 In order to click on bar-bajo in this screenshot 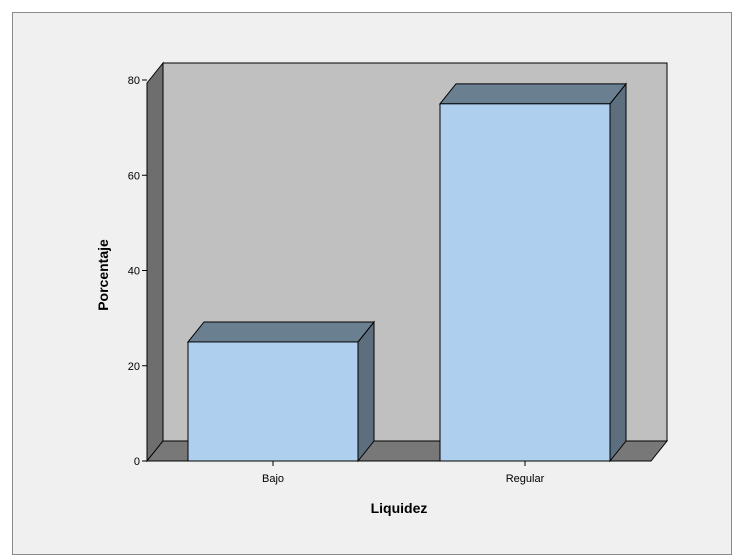, I will do `click(281, 391)`.